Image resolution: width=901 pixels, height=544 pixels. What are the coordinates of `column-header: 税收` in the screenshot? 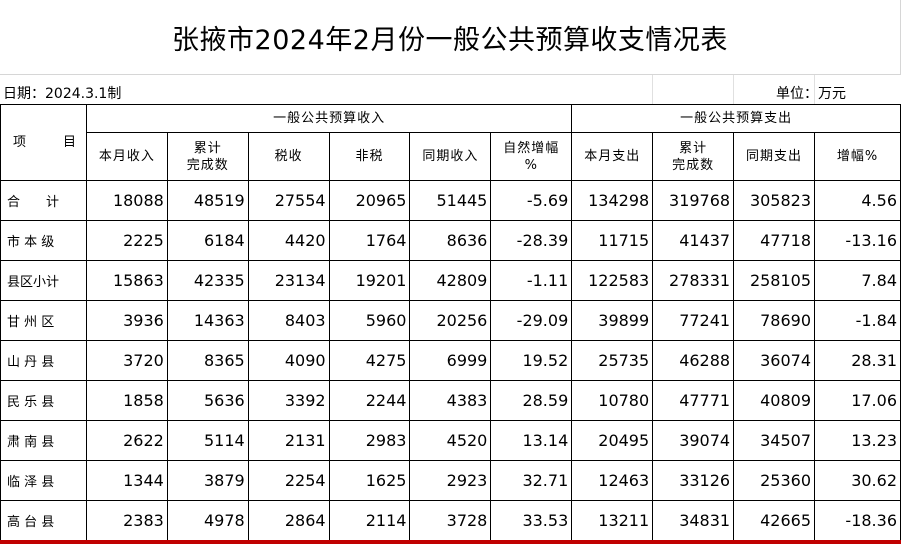 It's located at (288, 156).